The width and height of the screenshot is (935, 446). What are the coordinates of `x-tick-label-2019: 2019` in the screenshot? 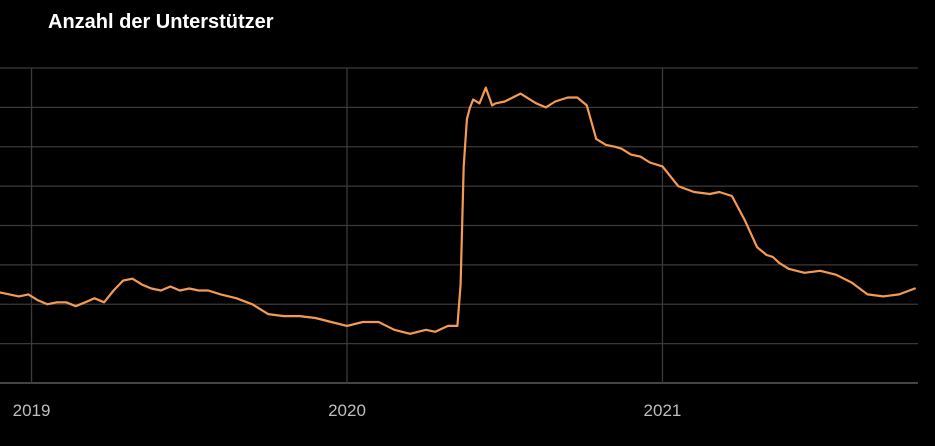 It's located at (32, 410).